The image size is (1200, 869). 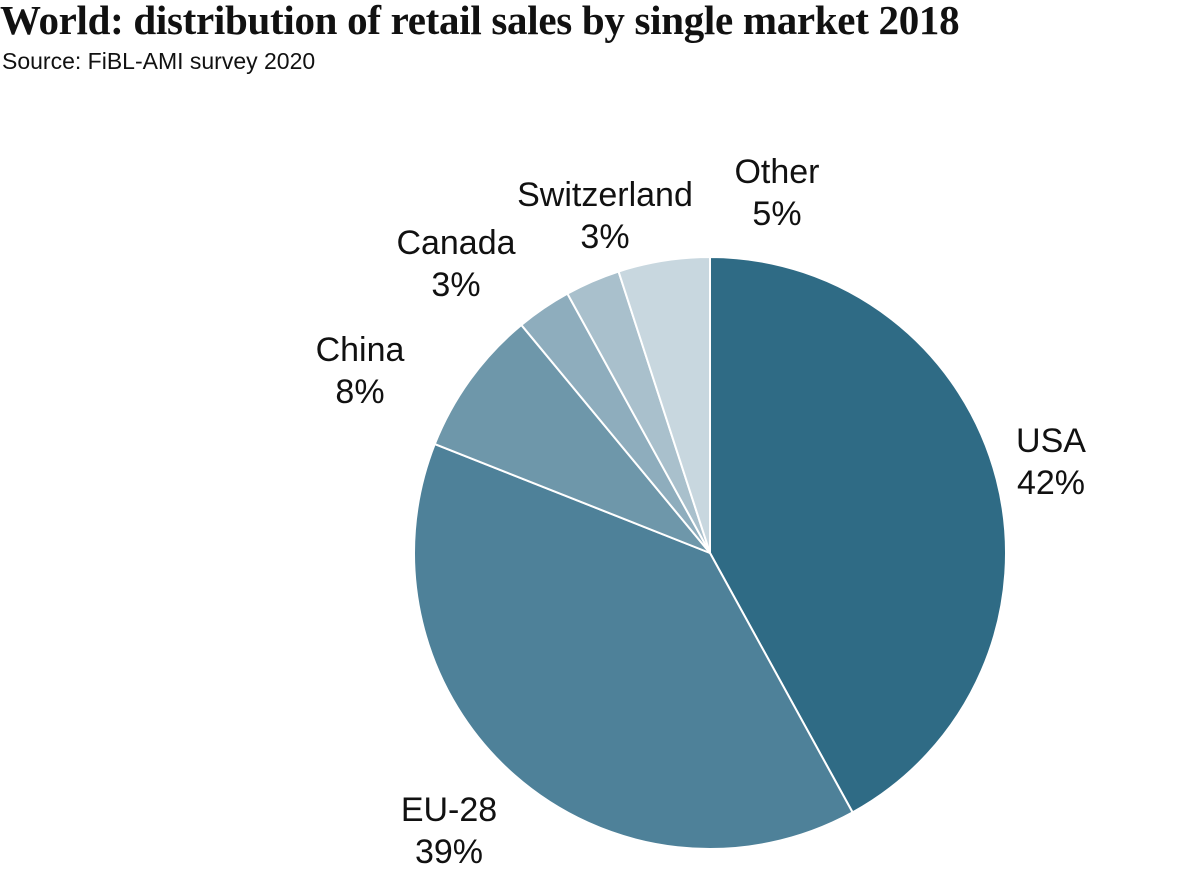 What do you see at coordinates (359, 392) in the screenshot?
I see `slice-value-label: 8%` at bounding box center [359, 392].